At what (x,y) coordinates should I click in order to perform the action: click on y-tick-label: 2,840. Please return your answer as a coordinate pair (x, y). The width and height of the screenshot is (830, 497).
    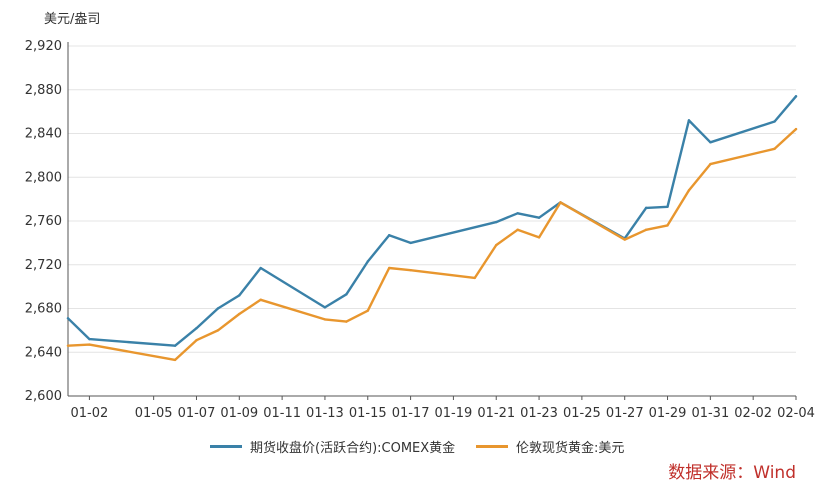
    Looking at the image, I should click on (43, 134).